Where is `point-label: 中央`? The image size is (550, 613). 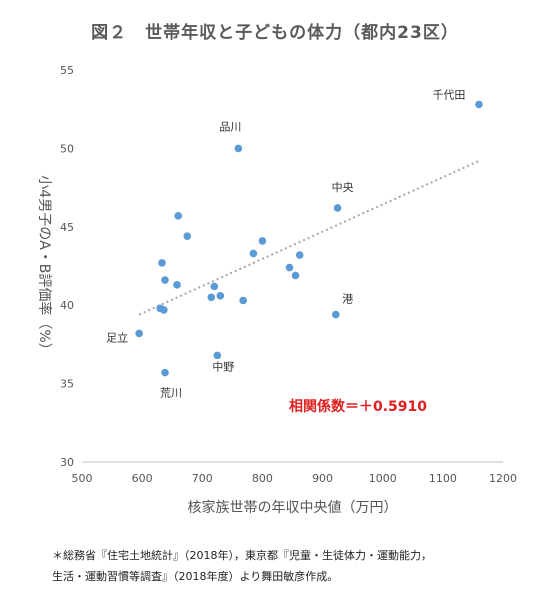 point-label: 中央 is located at coordinates (343, 187).